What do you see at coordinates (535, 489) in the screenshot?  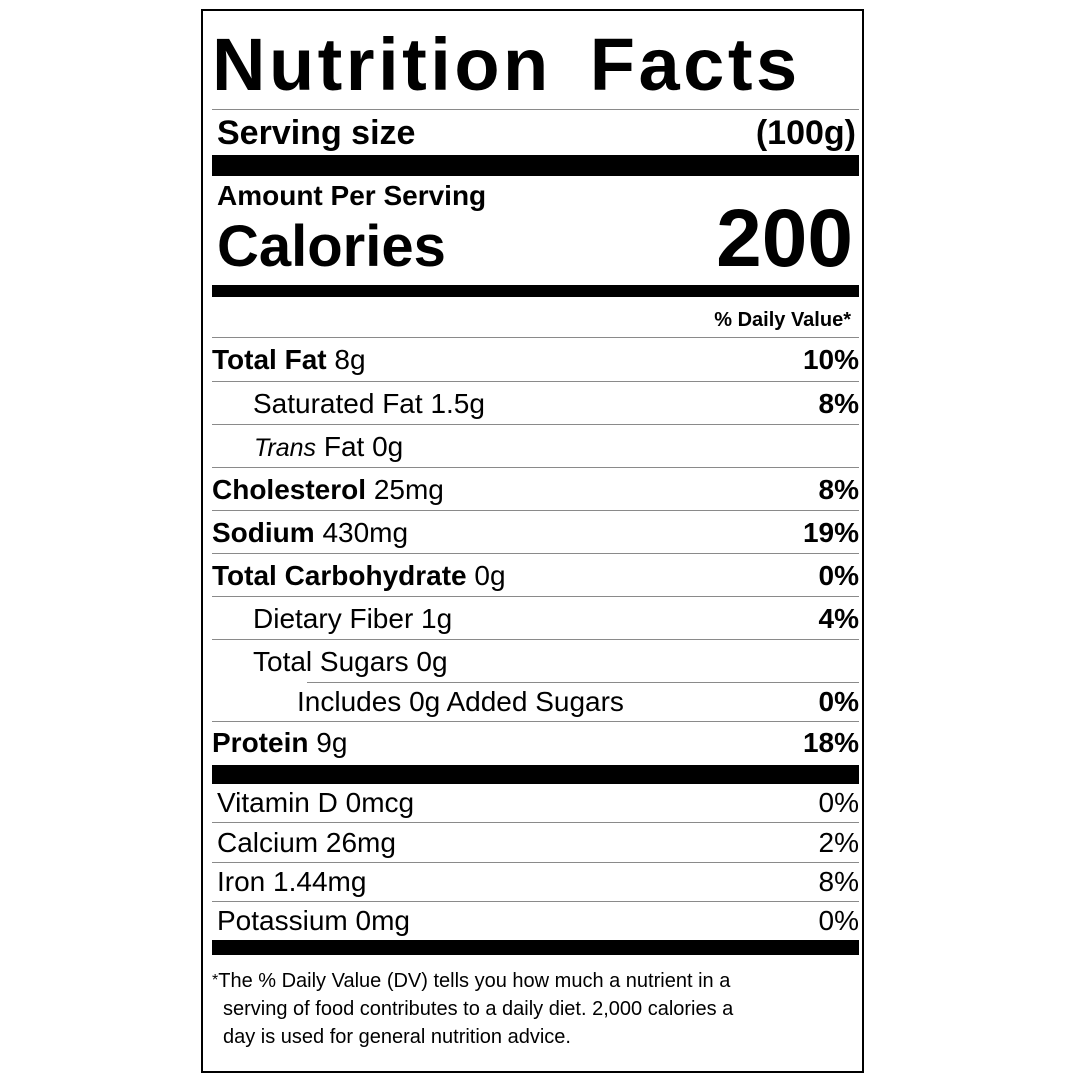 I see `nutrient-row-cholesterol: Cholesterol 25mg 8%` at bounding box center [535, 489].